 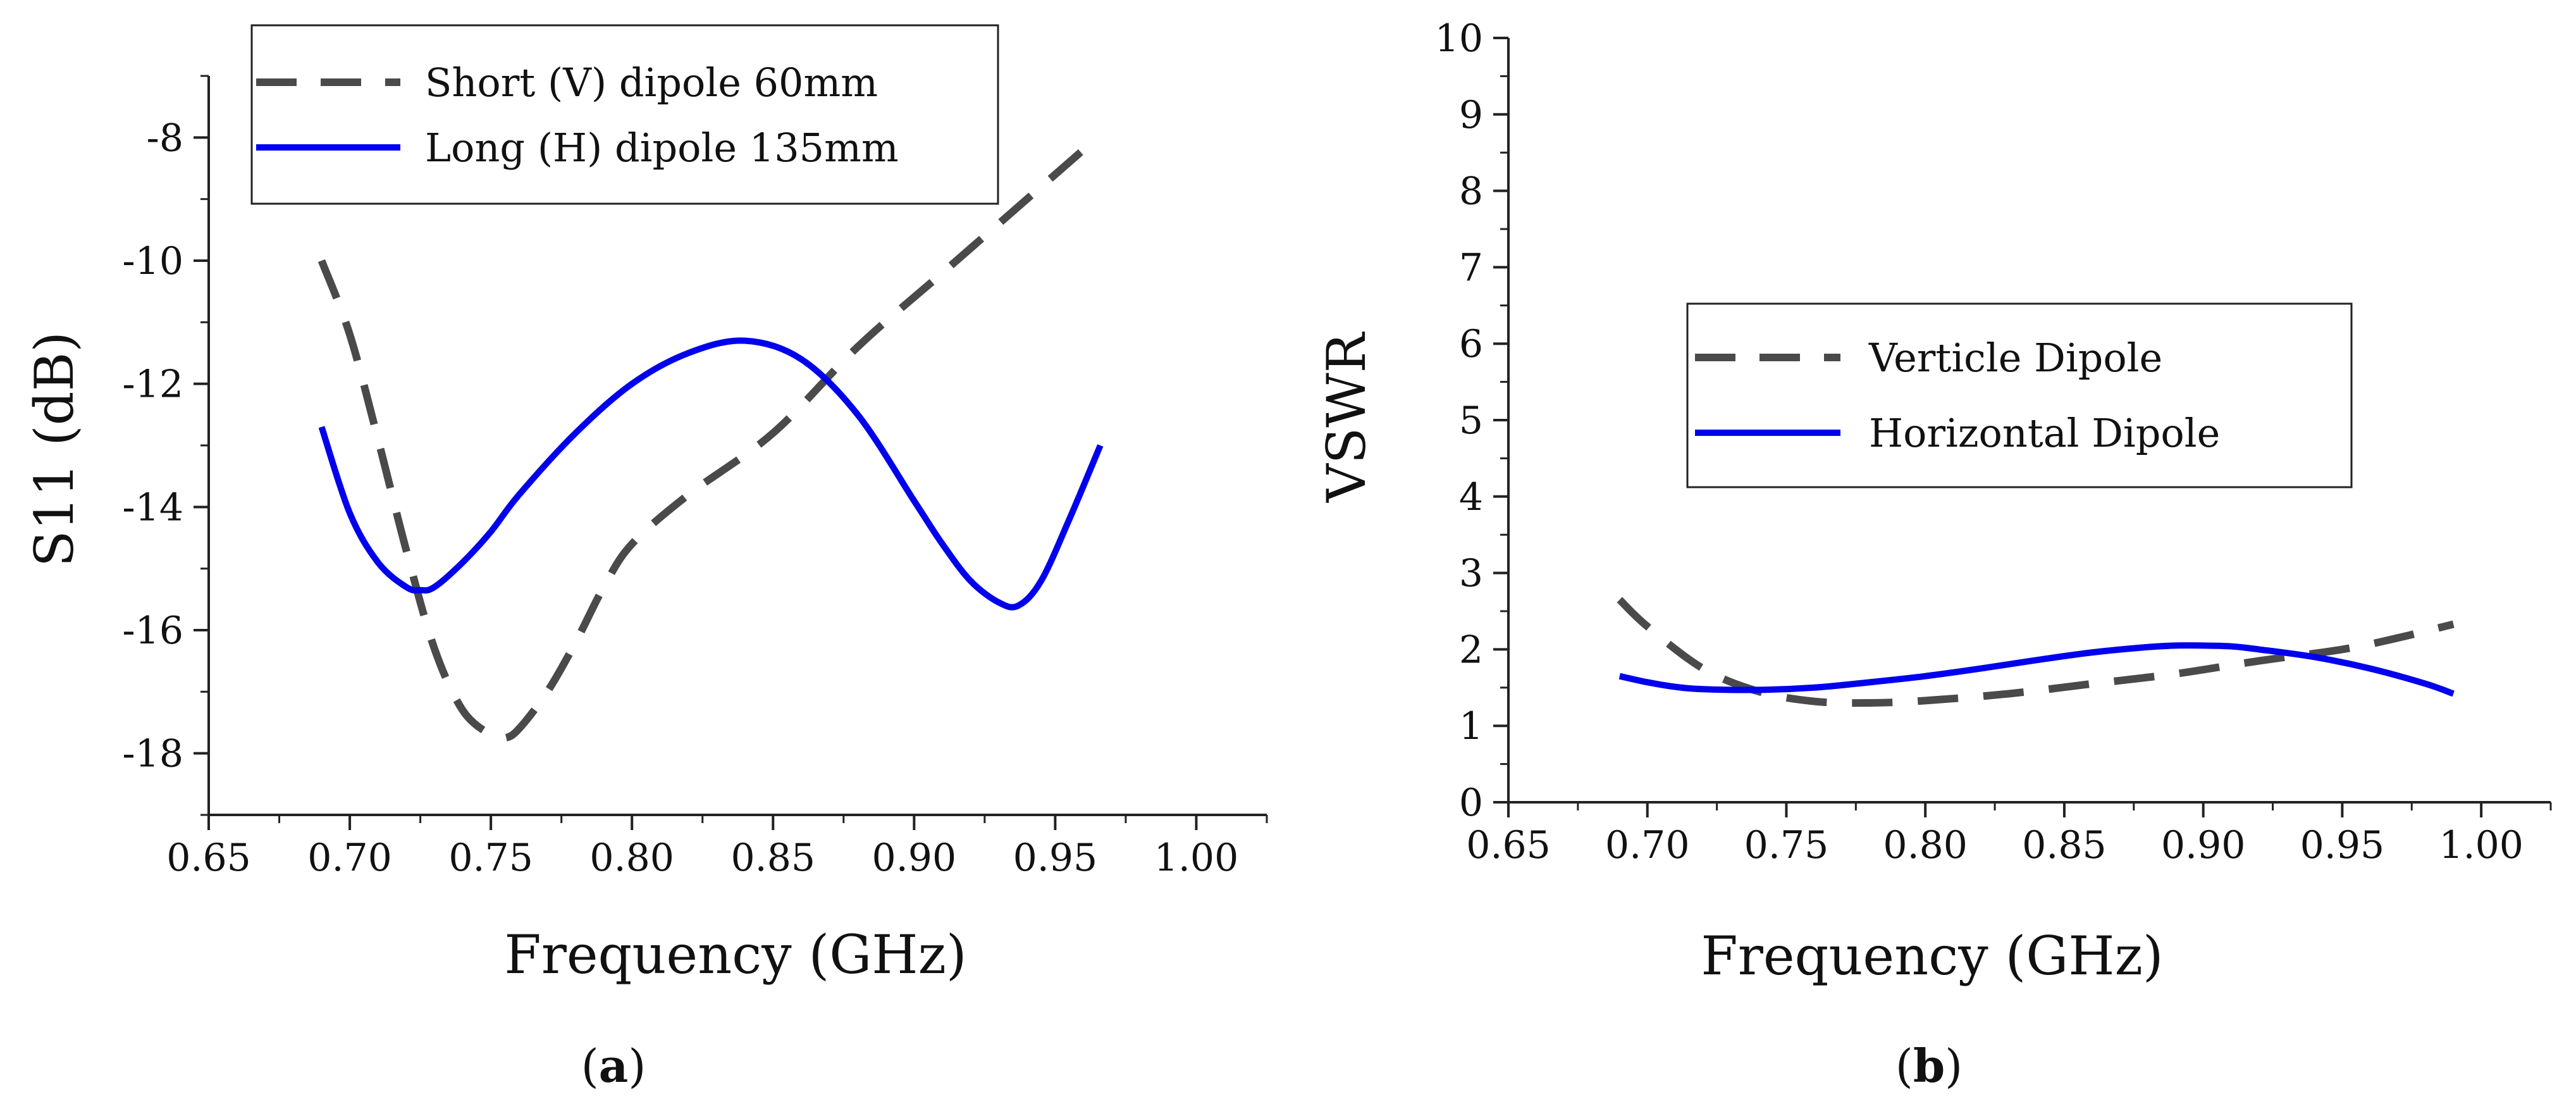 What do you see at coordinates (624, 114) in the screenshot?
I see `panel-a-legend-box` at bounding box center [624, 114].